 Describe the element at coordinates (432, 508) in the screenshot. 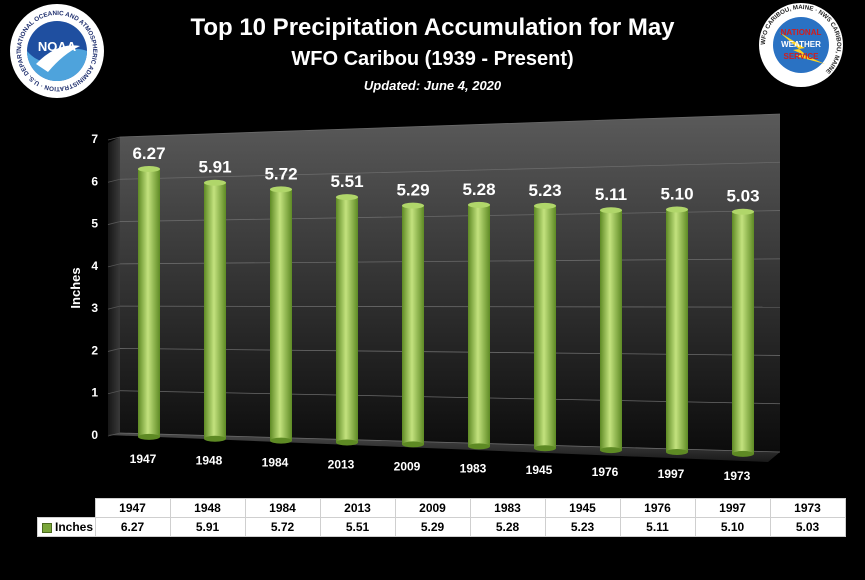

I see `table-cell: 2009` at that location.